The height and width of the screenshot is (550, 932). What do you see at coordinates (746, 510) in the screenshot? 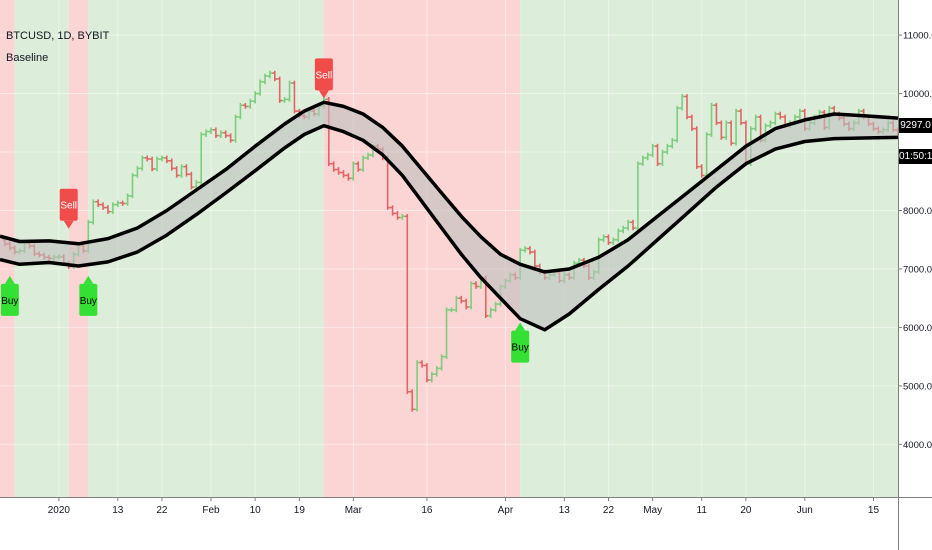
I see `x-tick-label: 20` at bounding box center [746, 510].